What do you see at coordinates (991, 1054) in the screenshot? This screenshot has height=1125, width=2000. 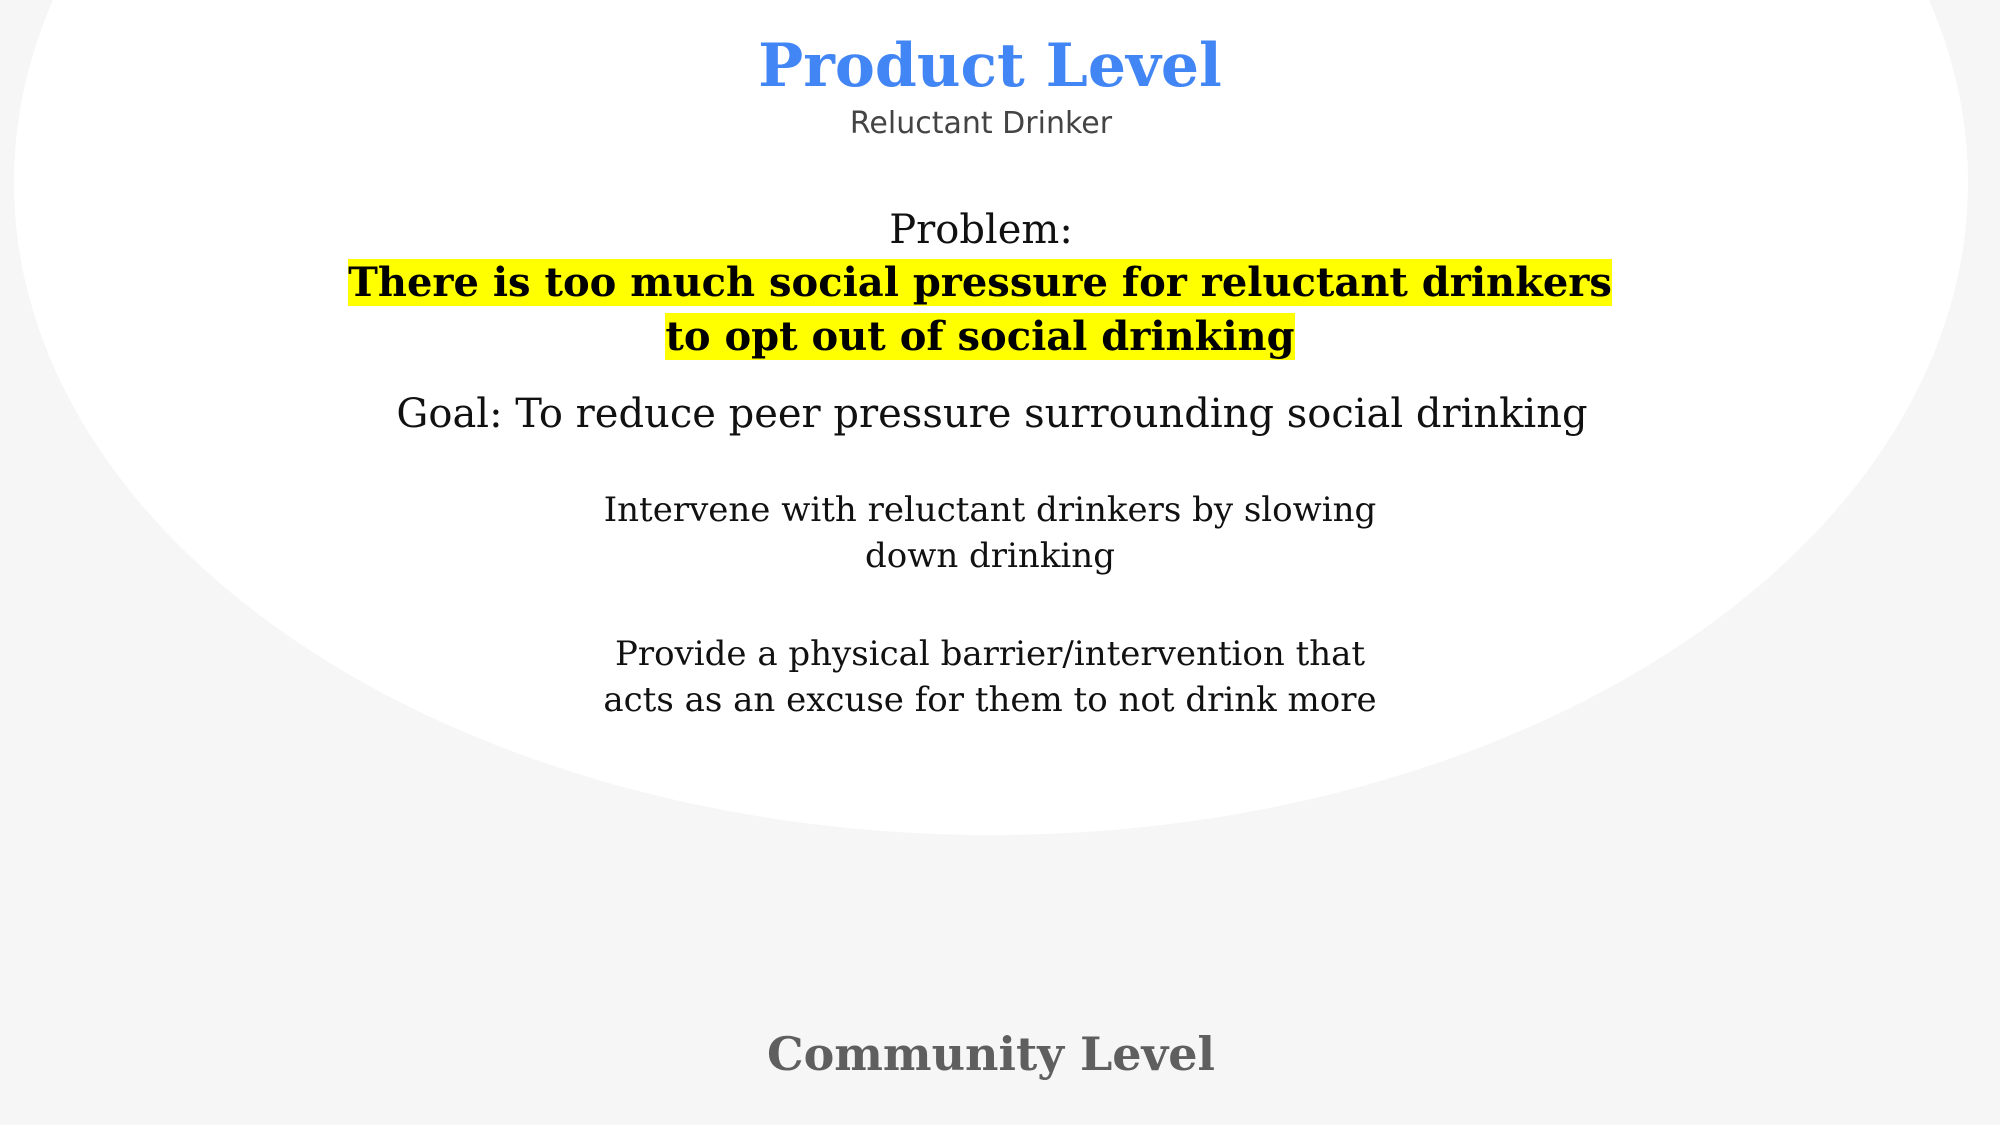 I see `community-level-heading: Community Level` at bounding box center [991, 1054].